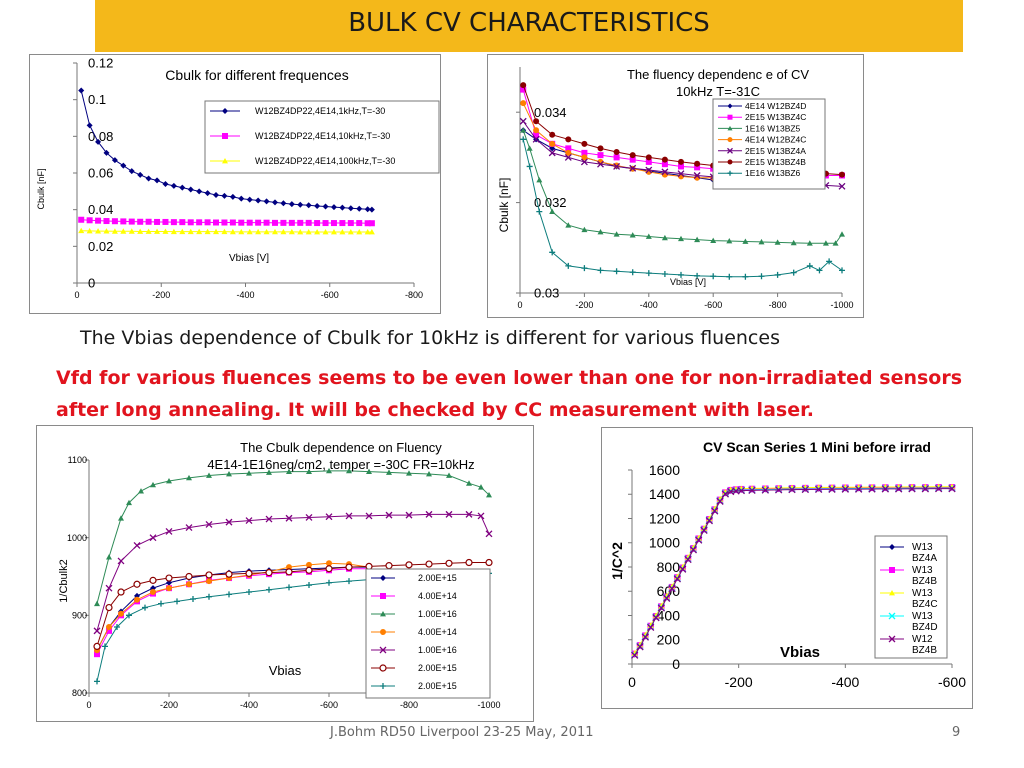 This screenshot has height=768, width=1024. Describe the element at coordinates (676, 664) in the screenshot. I see `y-tick-label: 0` at that location.